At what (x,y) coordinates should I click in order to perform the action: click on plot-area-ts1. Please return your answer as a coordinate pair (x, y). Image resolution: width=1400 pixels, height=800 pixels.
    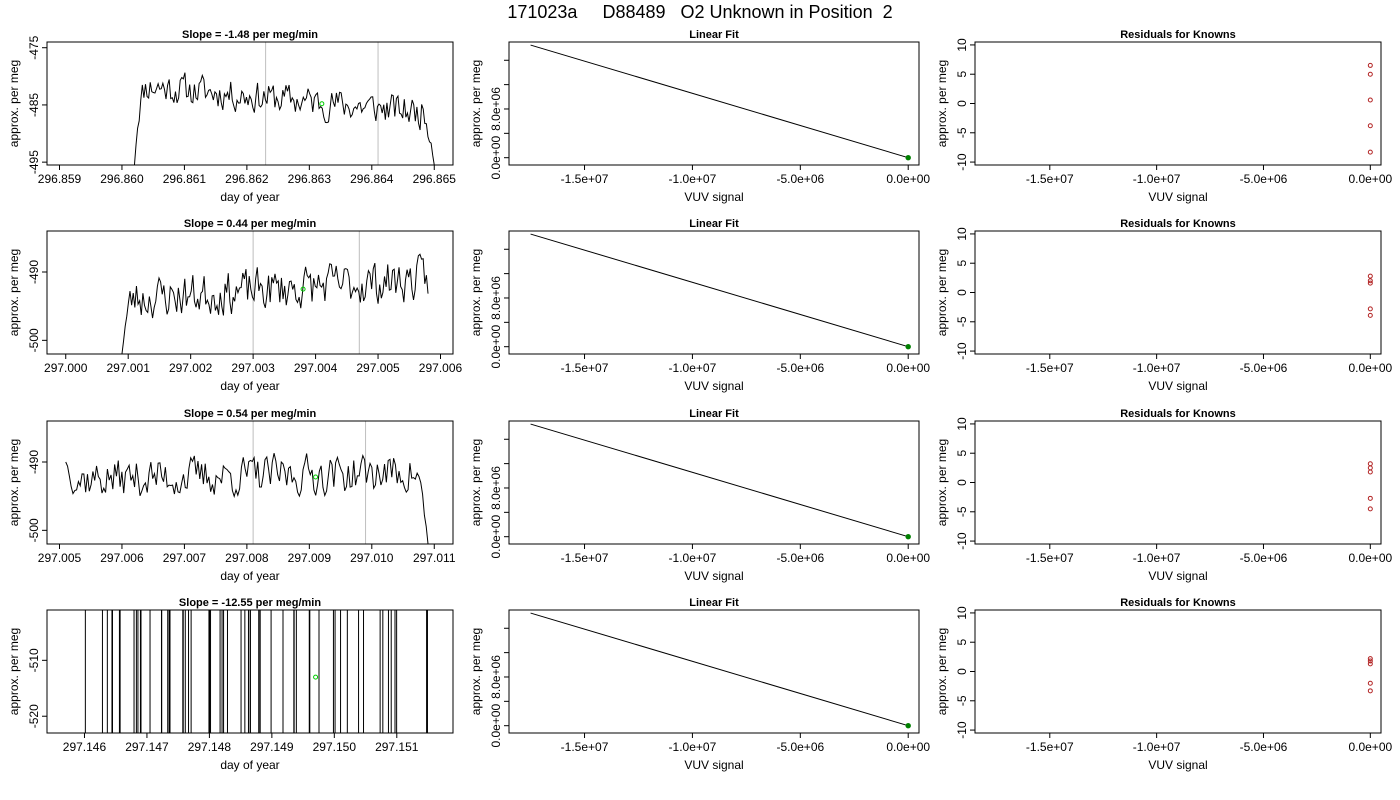
    Looking at the image, I should click on (284, 103).